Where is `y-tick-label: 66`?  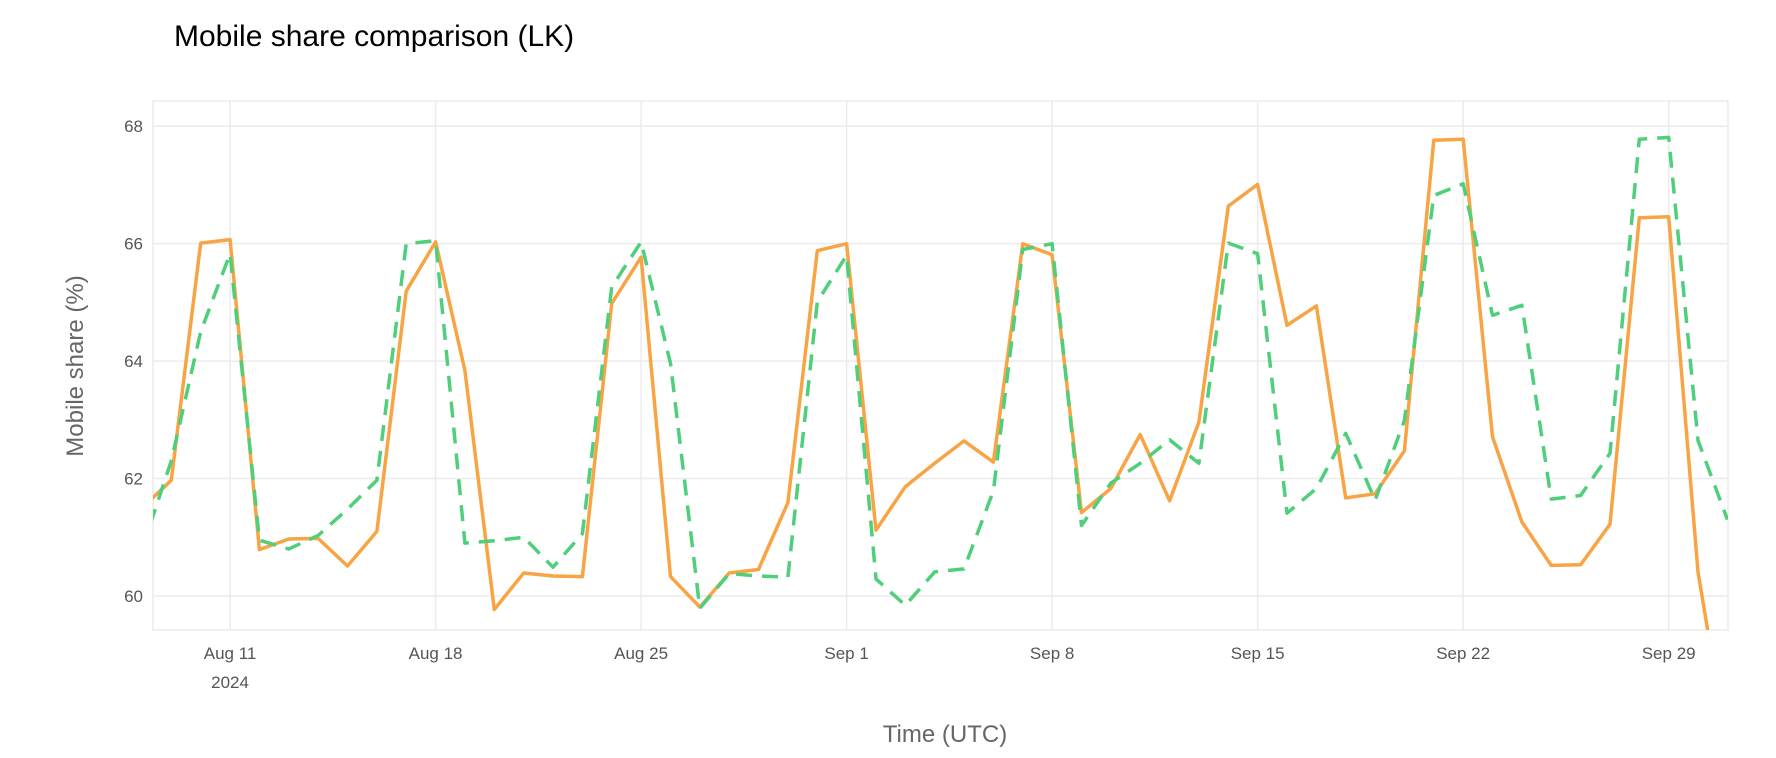
y-tick-label: 66 is located at coordinates (133, 244).